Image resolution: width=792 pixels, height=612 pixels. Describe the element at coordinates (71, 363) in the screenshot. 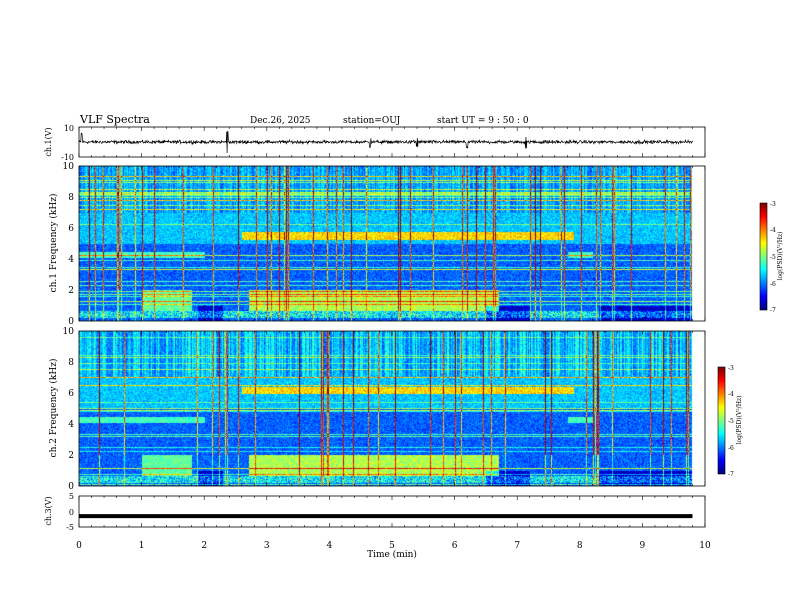

I see `ch2-ytick-8: 8` at that location.